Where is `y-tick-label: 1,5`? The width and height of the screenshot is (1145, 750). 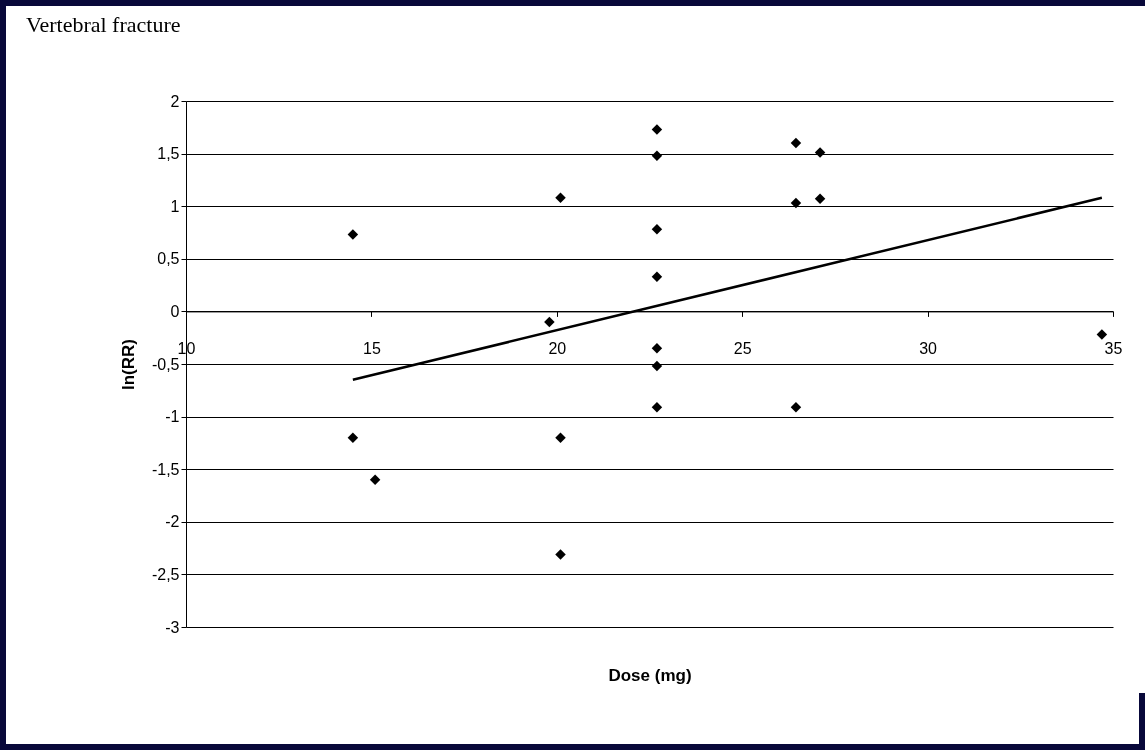 y-tick-label: 1,5 is located at coordinates (168, 154).